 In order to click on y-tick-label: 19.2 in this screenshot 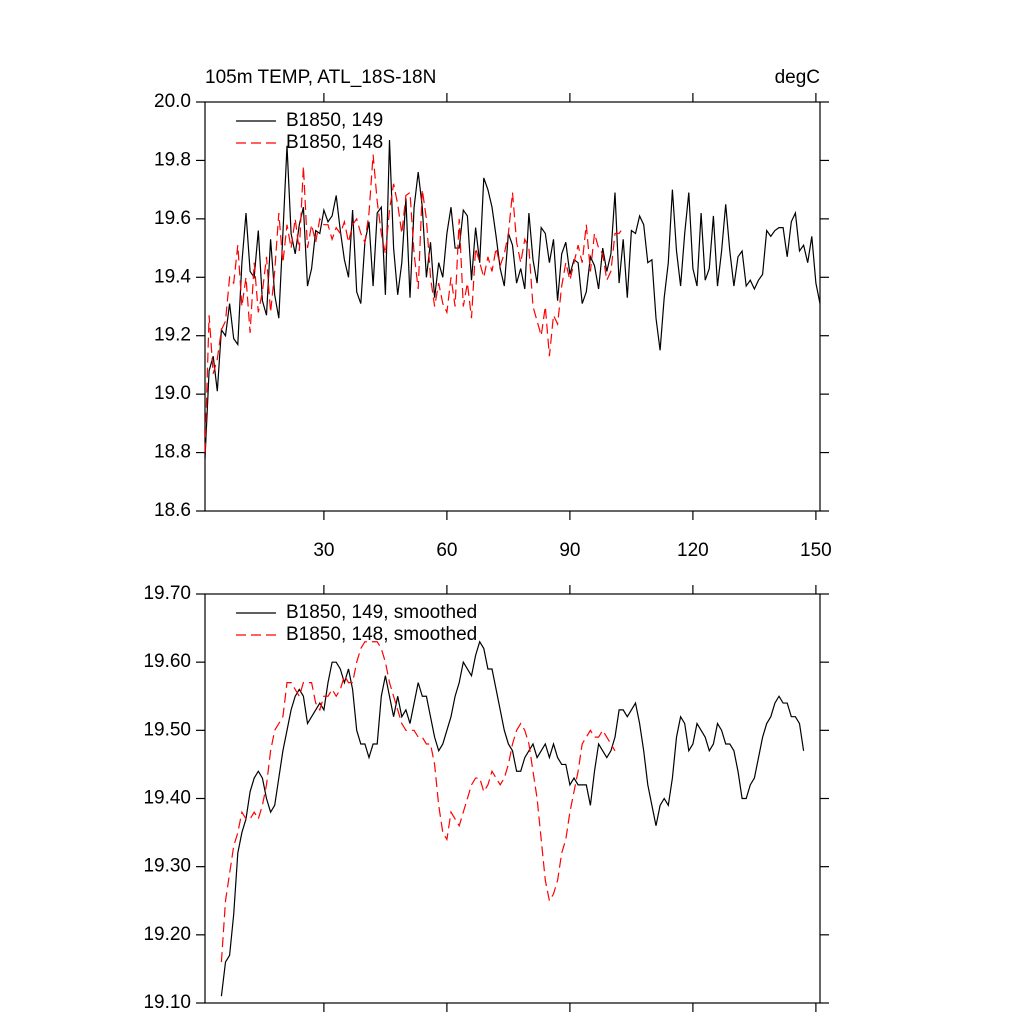, I will do `click(172, 335)`.